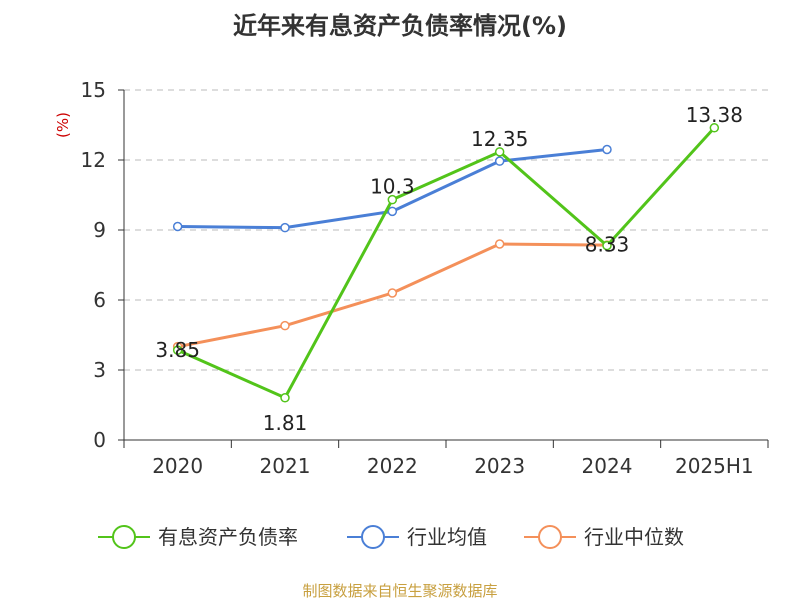  Describe the element at coordinates (714, 115) in the screenshot. I see `data-label: 13.38` at that location.